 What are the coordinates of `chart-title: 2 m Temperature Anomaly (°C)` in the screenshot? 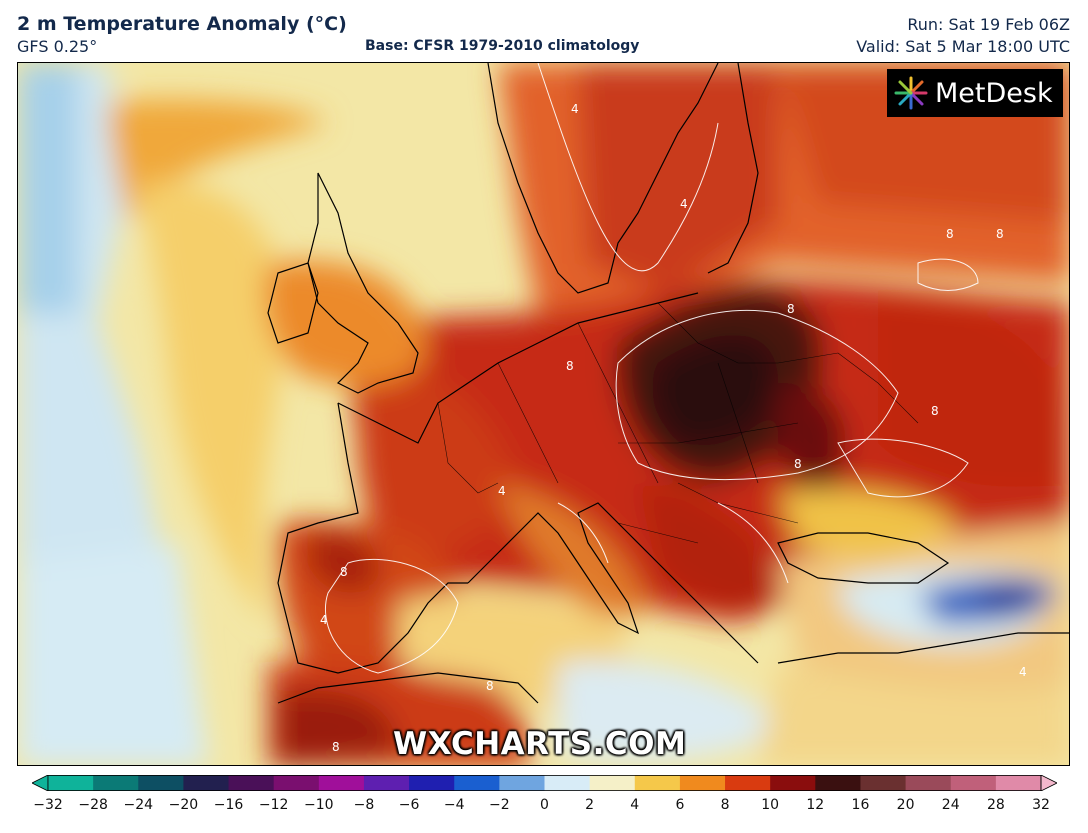 It's located at (182, 24).